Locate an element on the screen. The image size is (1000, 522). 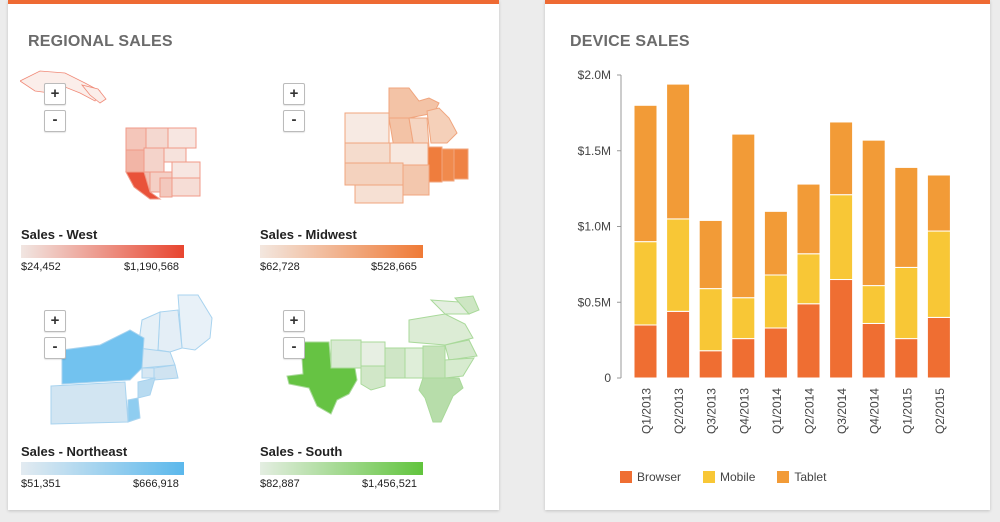
legend-gradient-northeast is located at coordinates (102, 468).